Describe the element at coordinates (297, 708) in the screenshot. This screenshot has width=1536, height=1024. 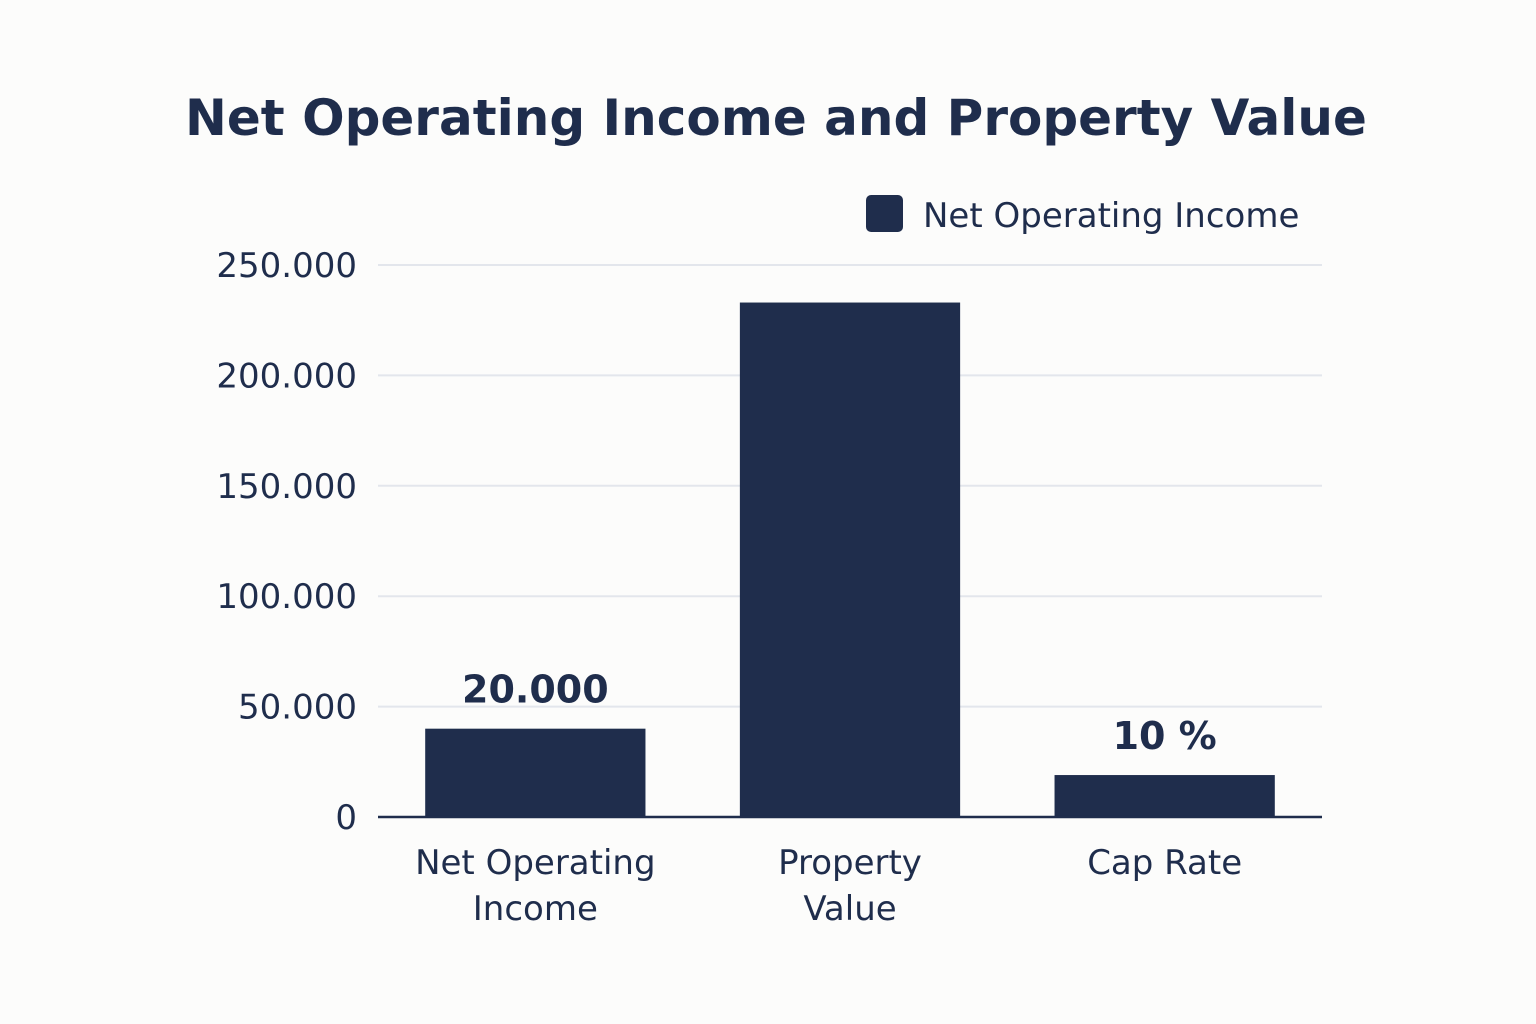
I see `y-tick-label: 50.000` at that location.